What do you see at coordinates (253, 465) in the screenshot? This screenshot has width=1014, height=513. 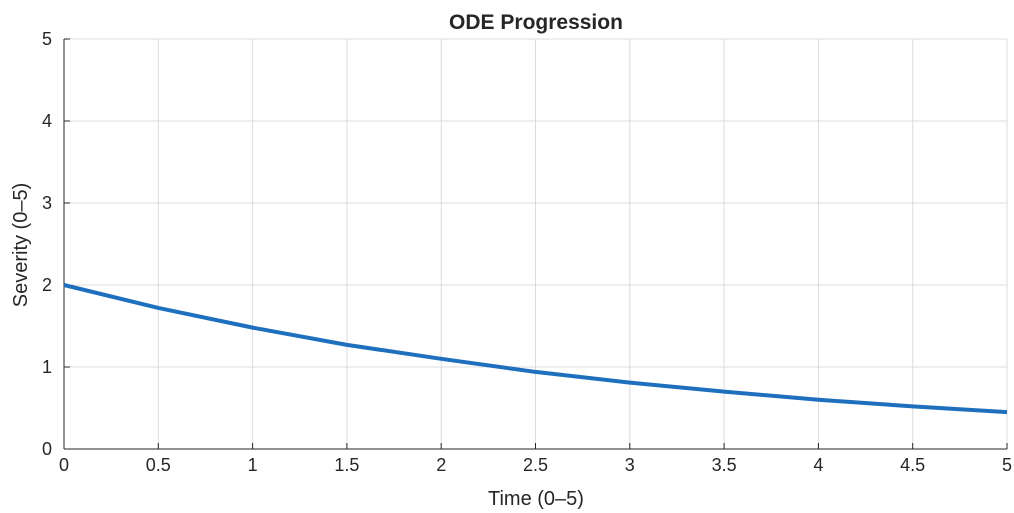 I see `x-tick-label: 1` at bounding box center [253, 465].